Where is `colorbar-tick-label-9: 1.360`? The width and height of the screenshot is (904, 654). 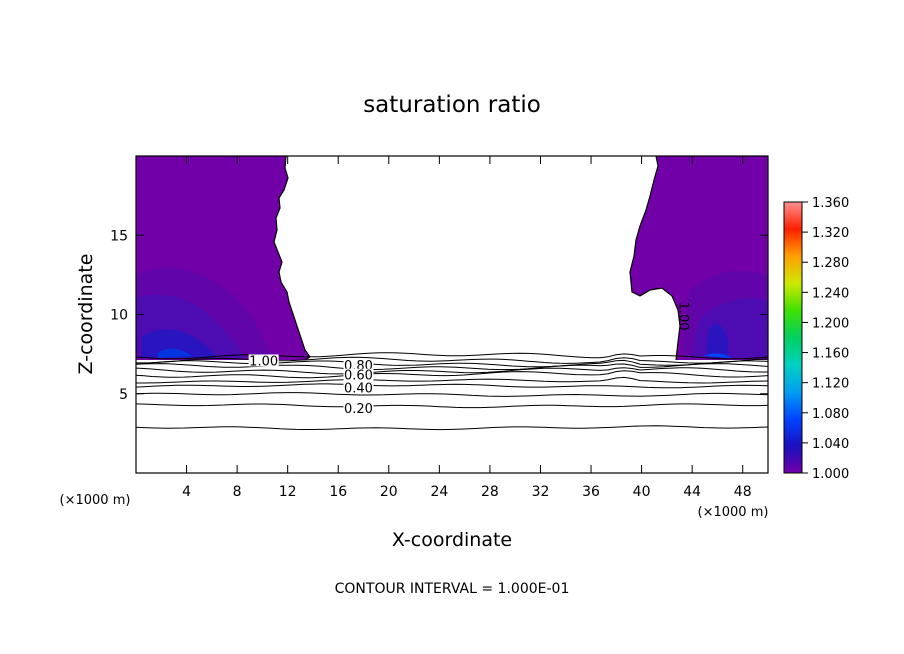
colorbar-tick-label-9: 1.360 is located at coordinates (830, 203).